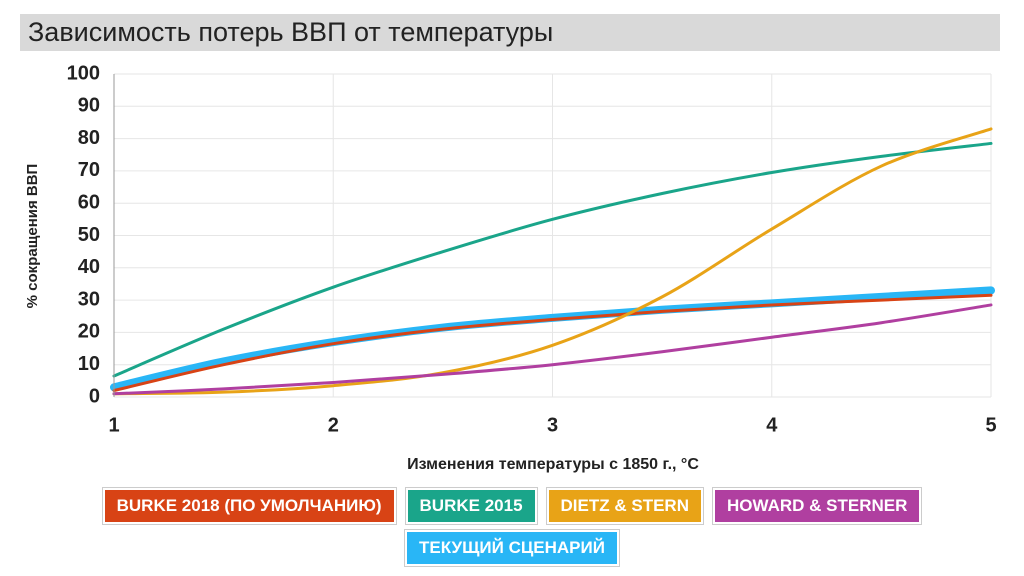  Describe the element at coordinates (89, 170) in the screenshot. I see `y-tick-label: 70` at that location.